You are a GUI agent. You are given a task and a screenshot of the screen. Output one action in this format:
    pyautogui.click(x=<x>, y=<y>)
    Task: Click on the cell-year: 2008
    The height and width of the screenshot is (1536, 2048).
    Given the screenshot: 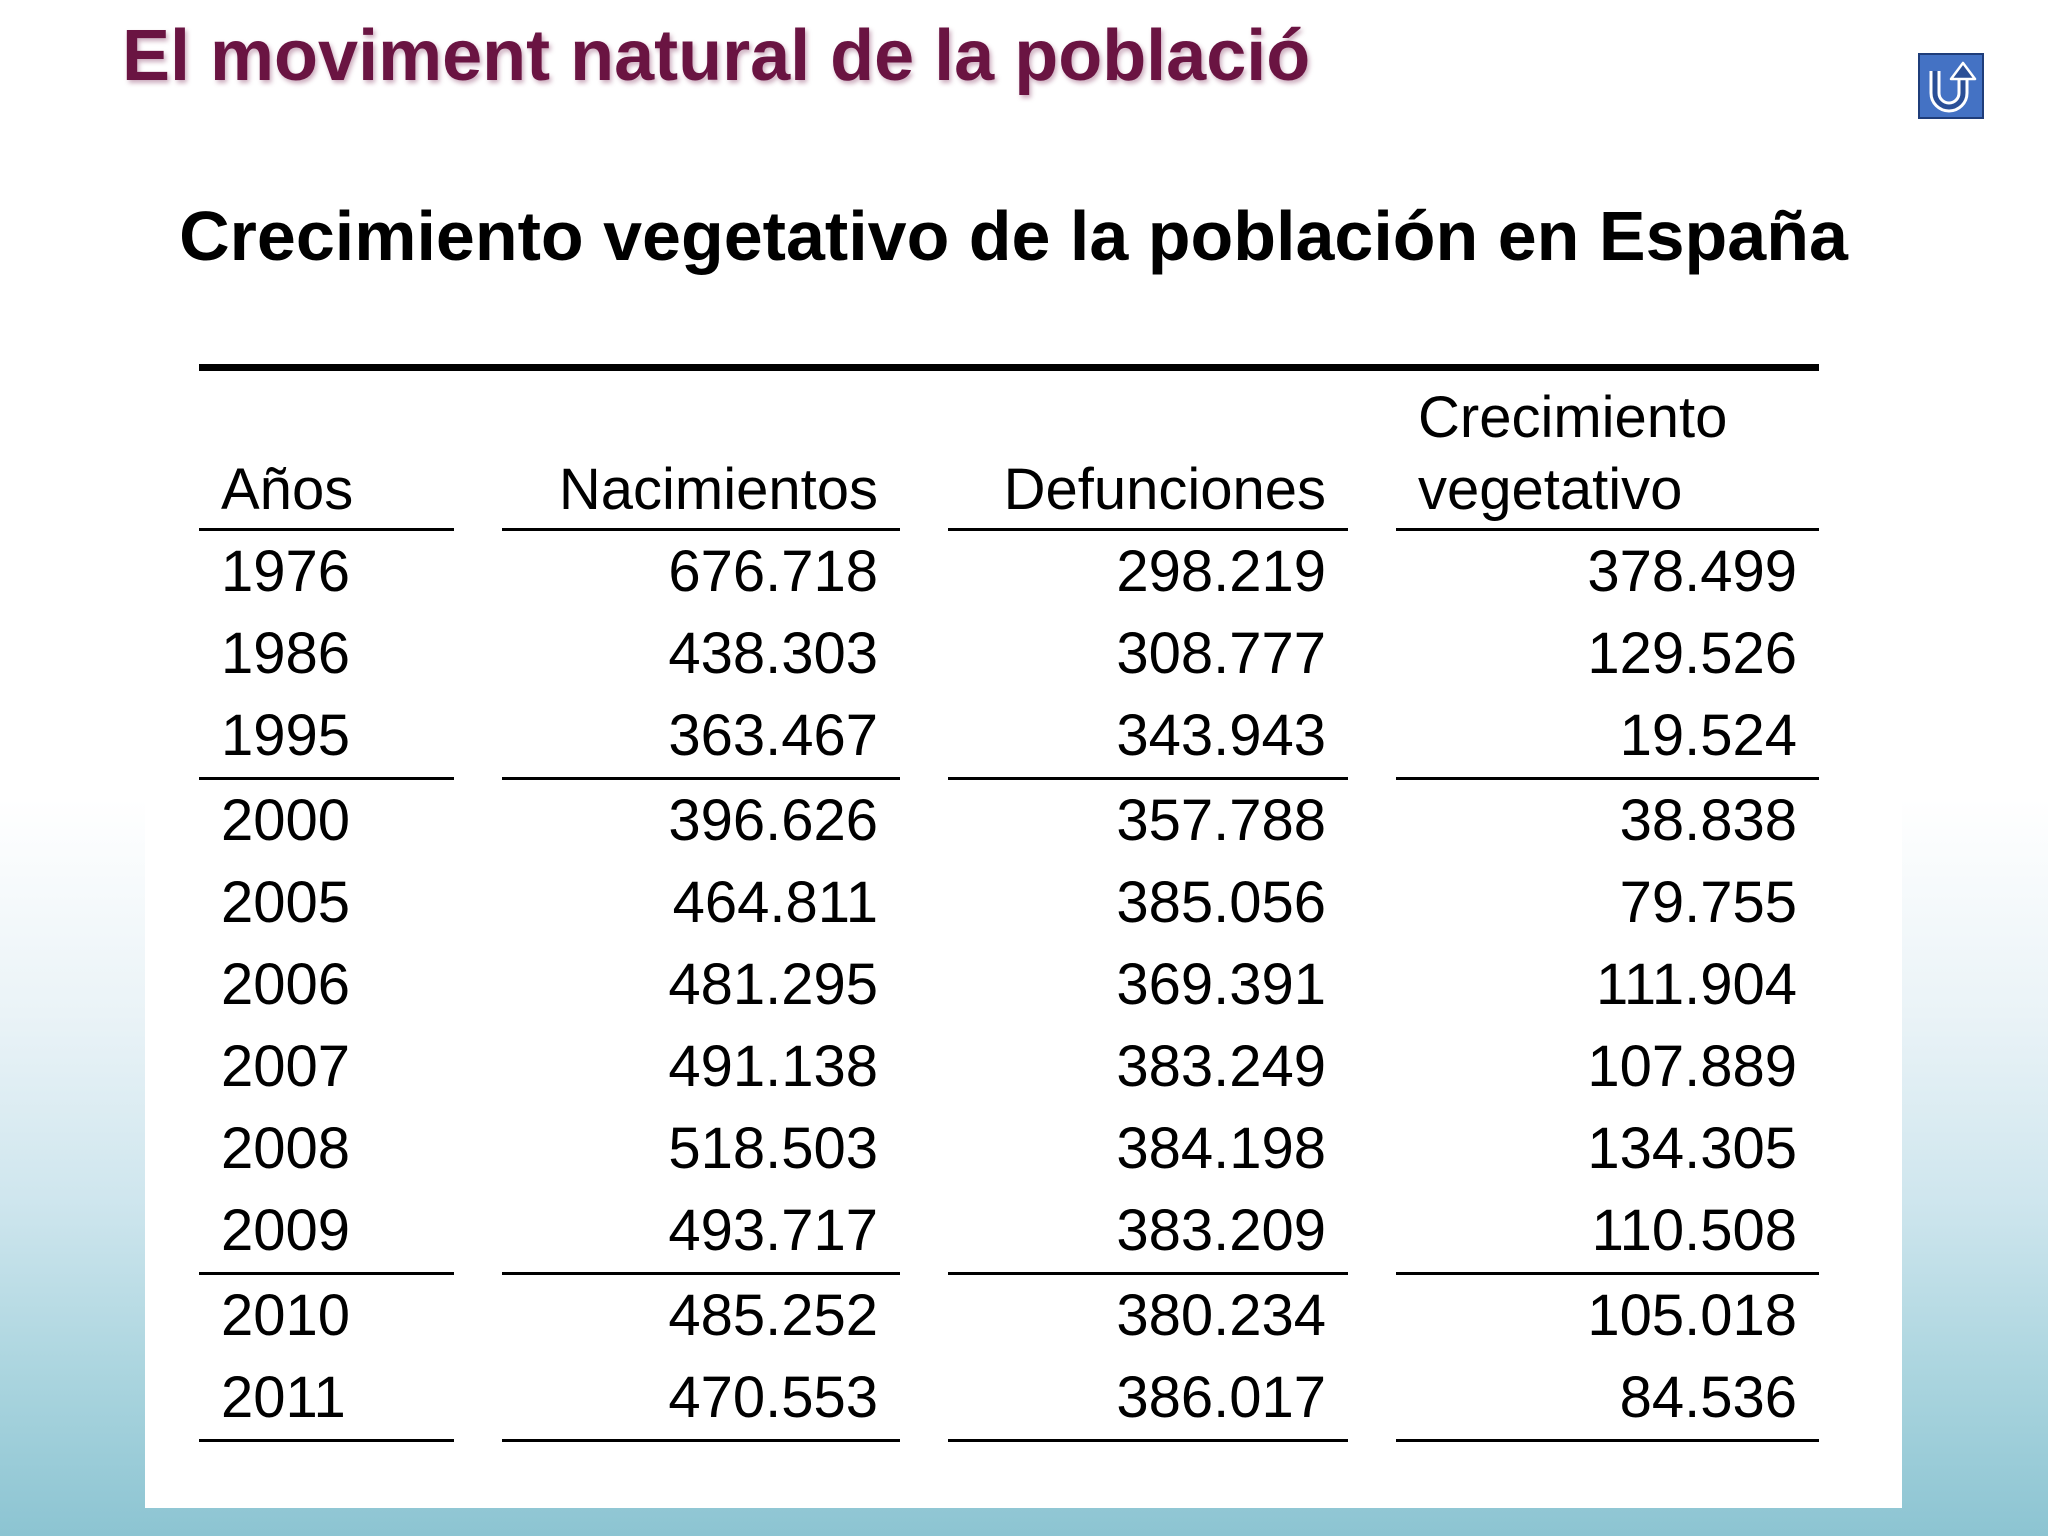 What is the action you would take?
    pyautogui.click(x=286, y=1148)
    